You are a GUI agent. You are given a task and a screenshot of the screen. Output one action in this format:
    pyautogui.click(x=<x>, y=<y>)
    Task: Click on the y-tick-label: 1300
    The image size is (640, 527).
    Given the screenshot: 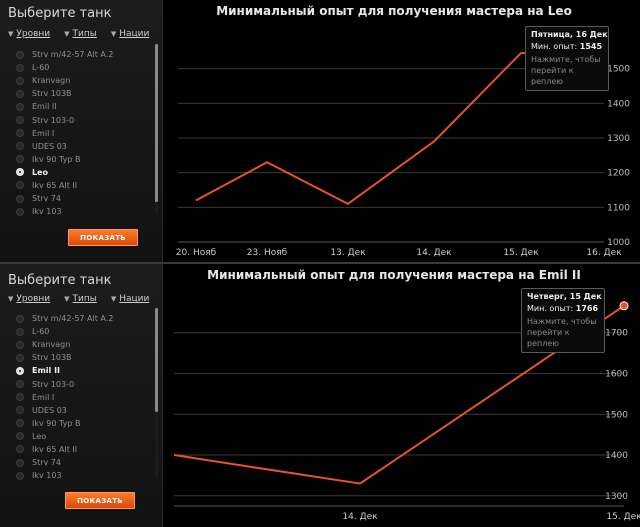 What is the action you would take?
    pyautogui.click(x=616, y=497)
    